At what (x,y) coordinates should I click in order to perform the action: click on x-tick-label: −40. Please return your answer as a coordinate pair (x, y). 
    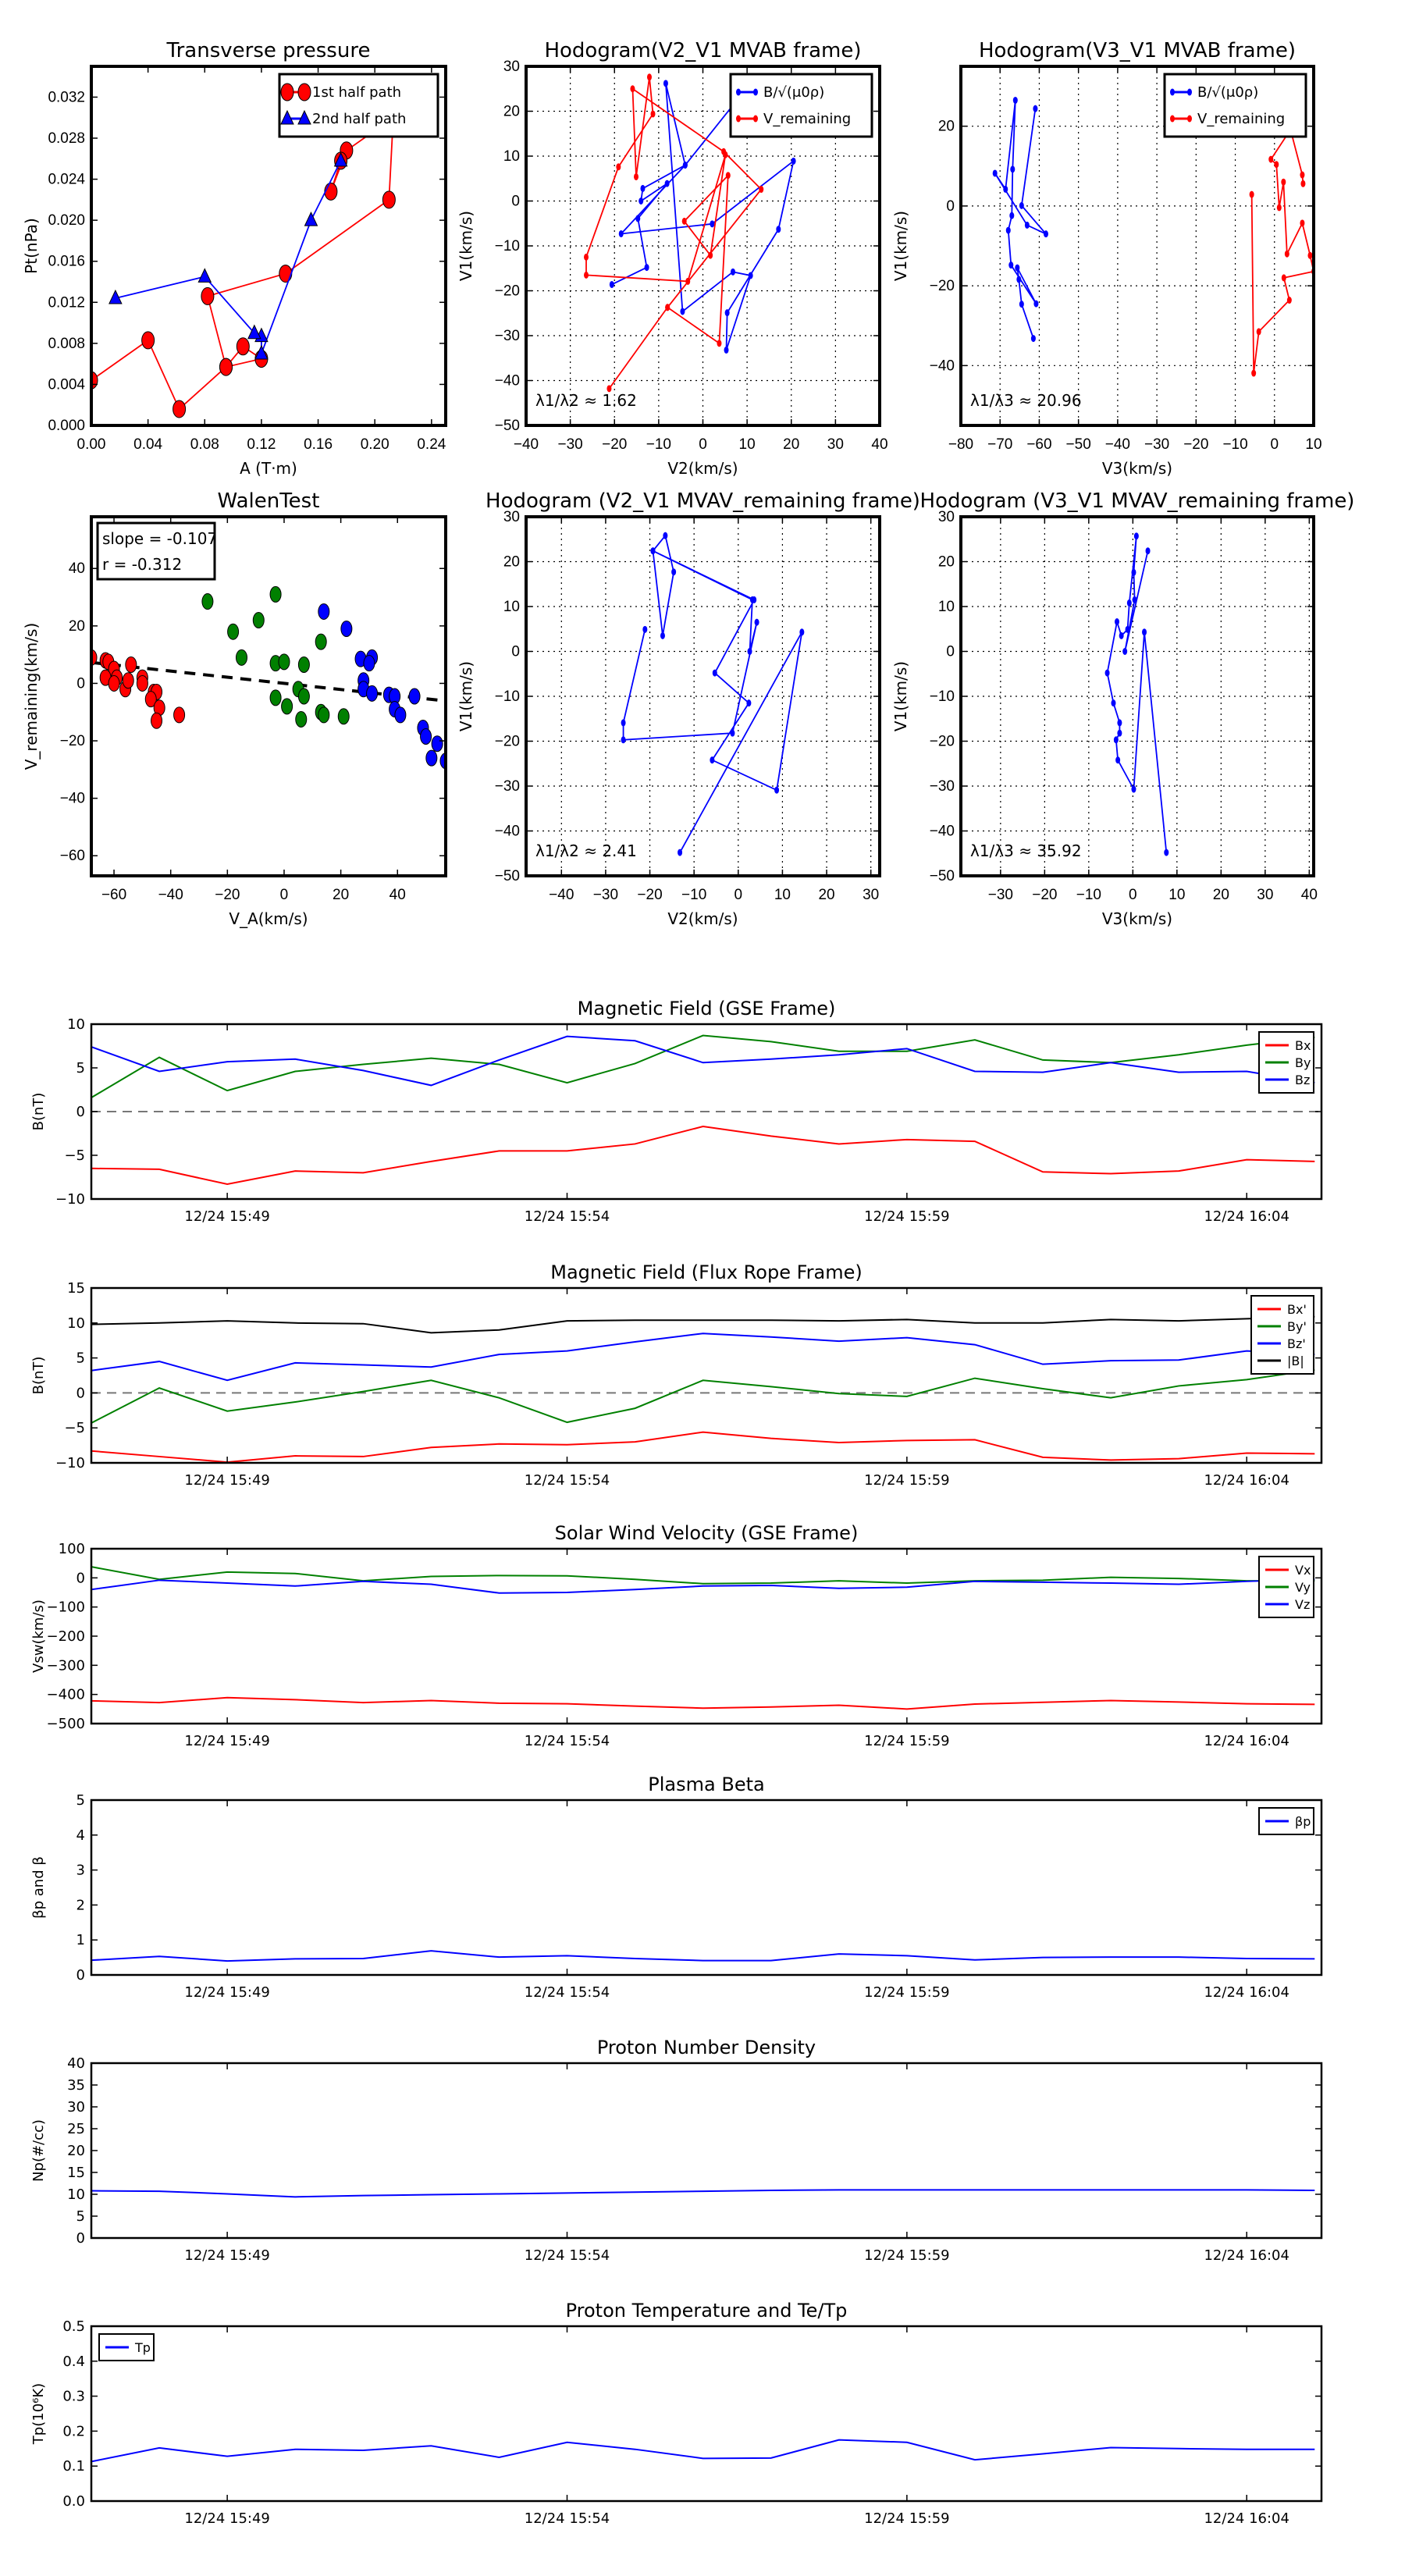
    Looking at the image, I should click on (1117, 444).